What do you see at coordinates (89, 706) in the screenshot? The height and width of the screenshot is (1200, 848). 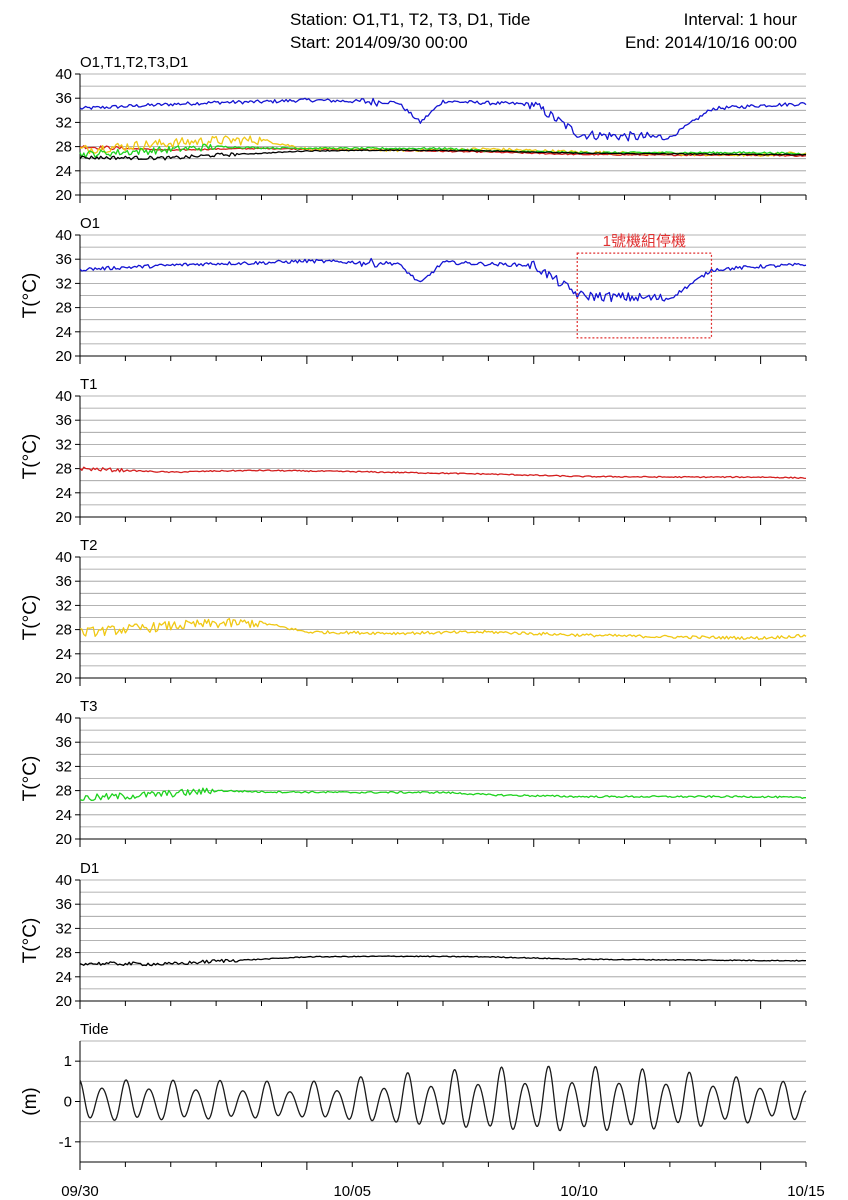 I see `panel-title: T3` at bounding box center [89, 706].